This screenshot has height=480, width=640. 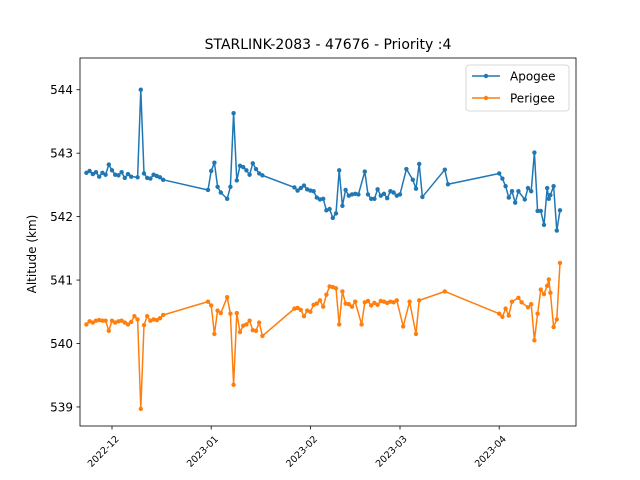 What do you see at coordinates (486, 98) in the screenshot?
I see `legend-perigee-marker` at bounding box center [486, 98].